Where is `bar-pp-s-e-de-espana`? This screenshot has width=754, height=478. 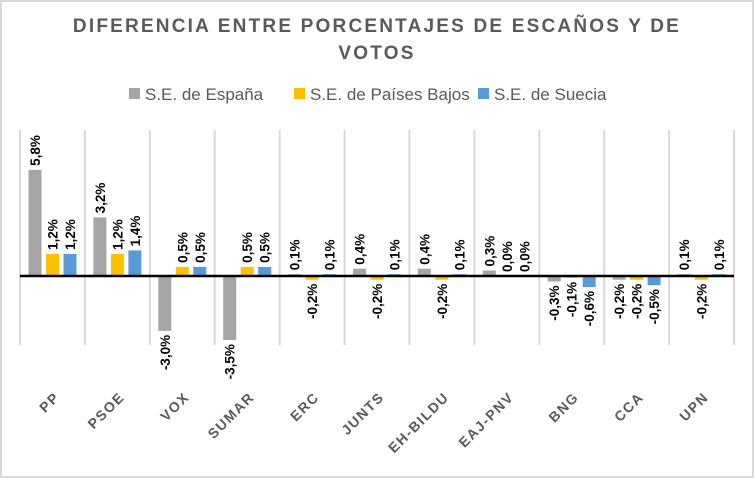
bar-pp-s-e-de-espana is located at coordinates (35, 222).